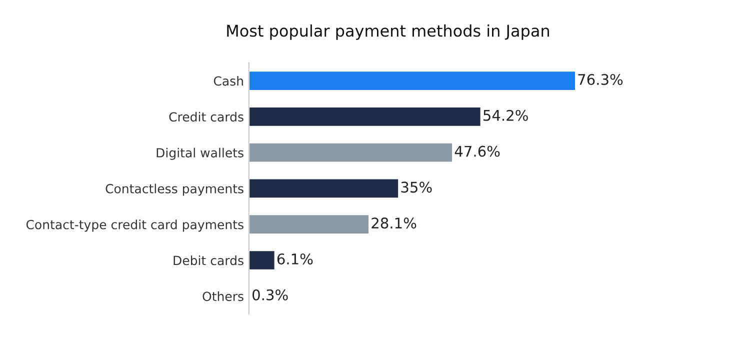 Image resolution: width=732 pixels, height=349 pixels. Describe the element at coordinates (506, 115) in the screenshot. I see `data-label: 54.2%` at that location.